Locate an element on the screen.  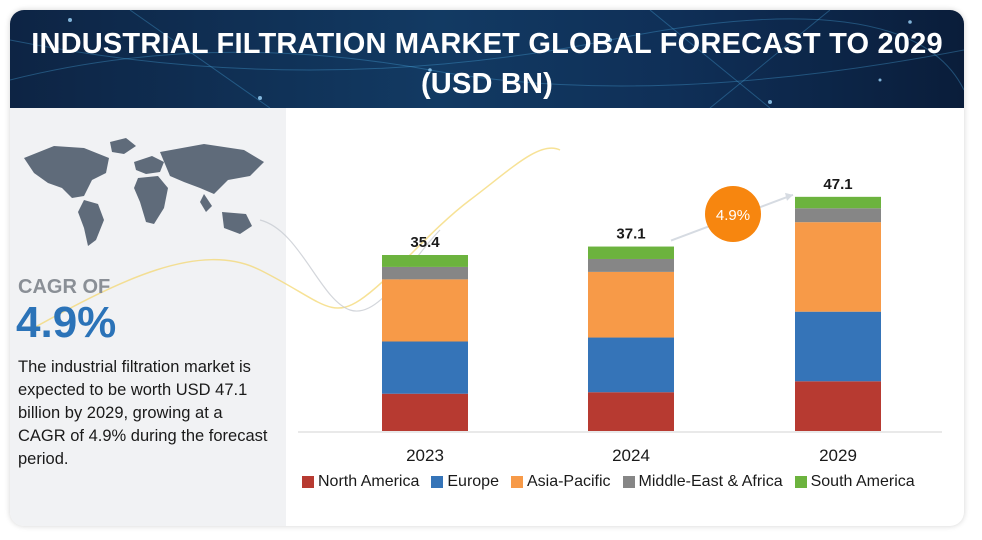
bar-segment-2023-europe is located at coordinates (425, 367).